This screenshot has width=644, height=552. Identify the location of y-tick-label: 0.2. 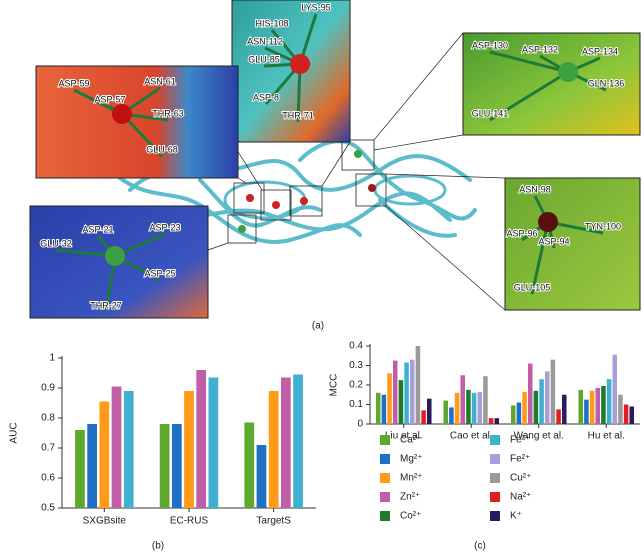
(356, 385).